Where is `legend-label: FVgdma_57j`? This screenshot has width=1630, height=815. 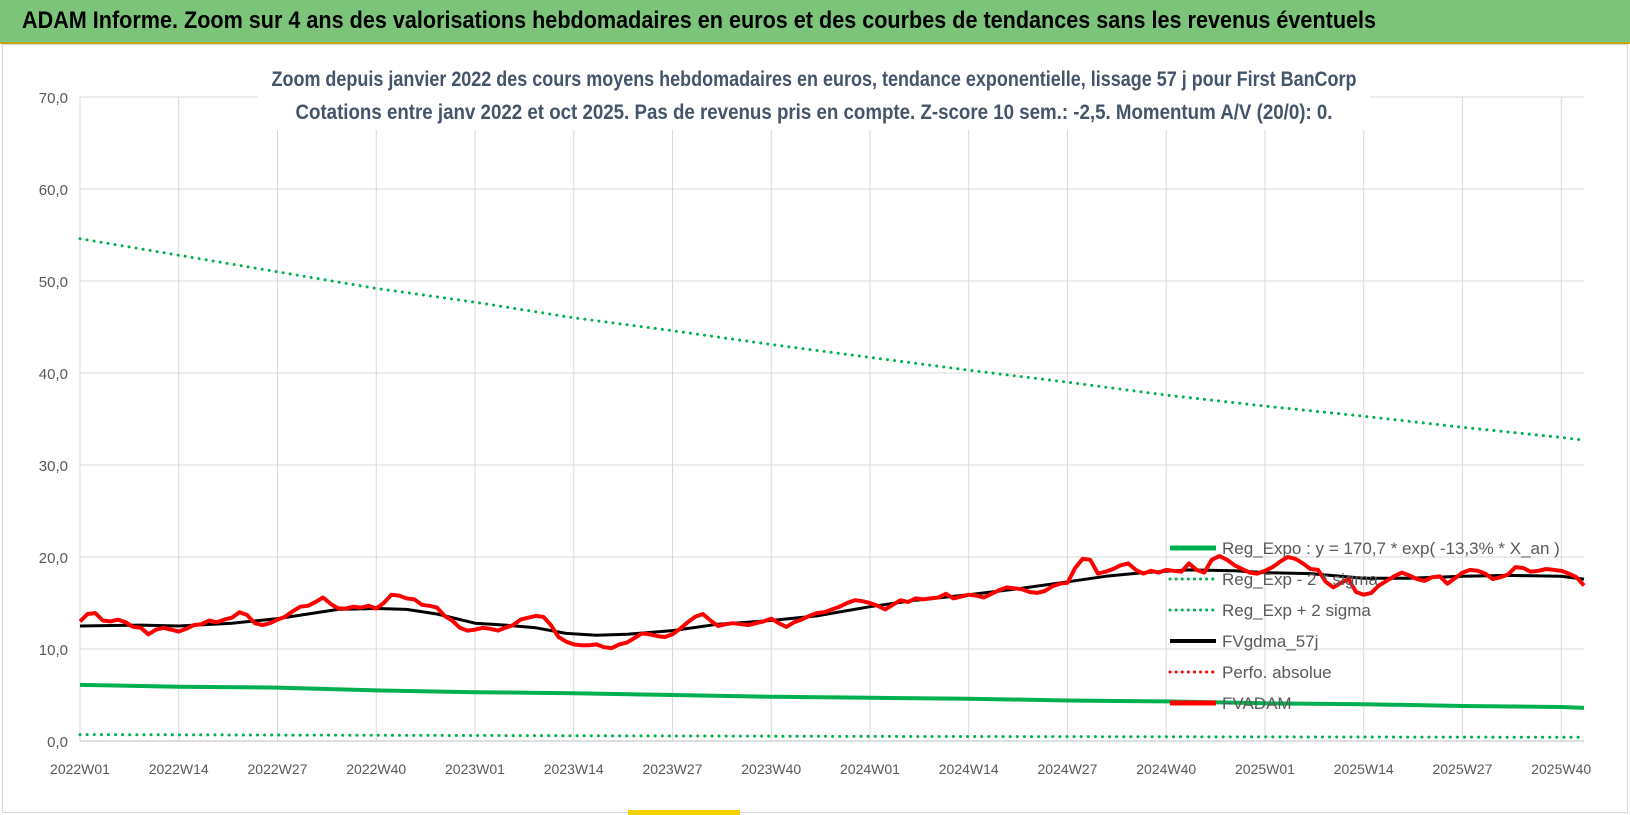 legend-label: FVgdma_57j is located at coordinates (1270, 641).